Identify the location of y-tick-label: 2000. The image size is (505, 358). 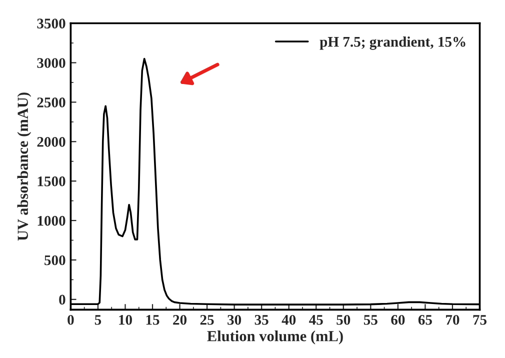
(51, 141).